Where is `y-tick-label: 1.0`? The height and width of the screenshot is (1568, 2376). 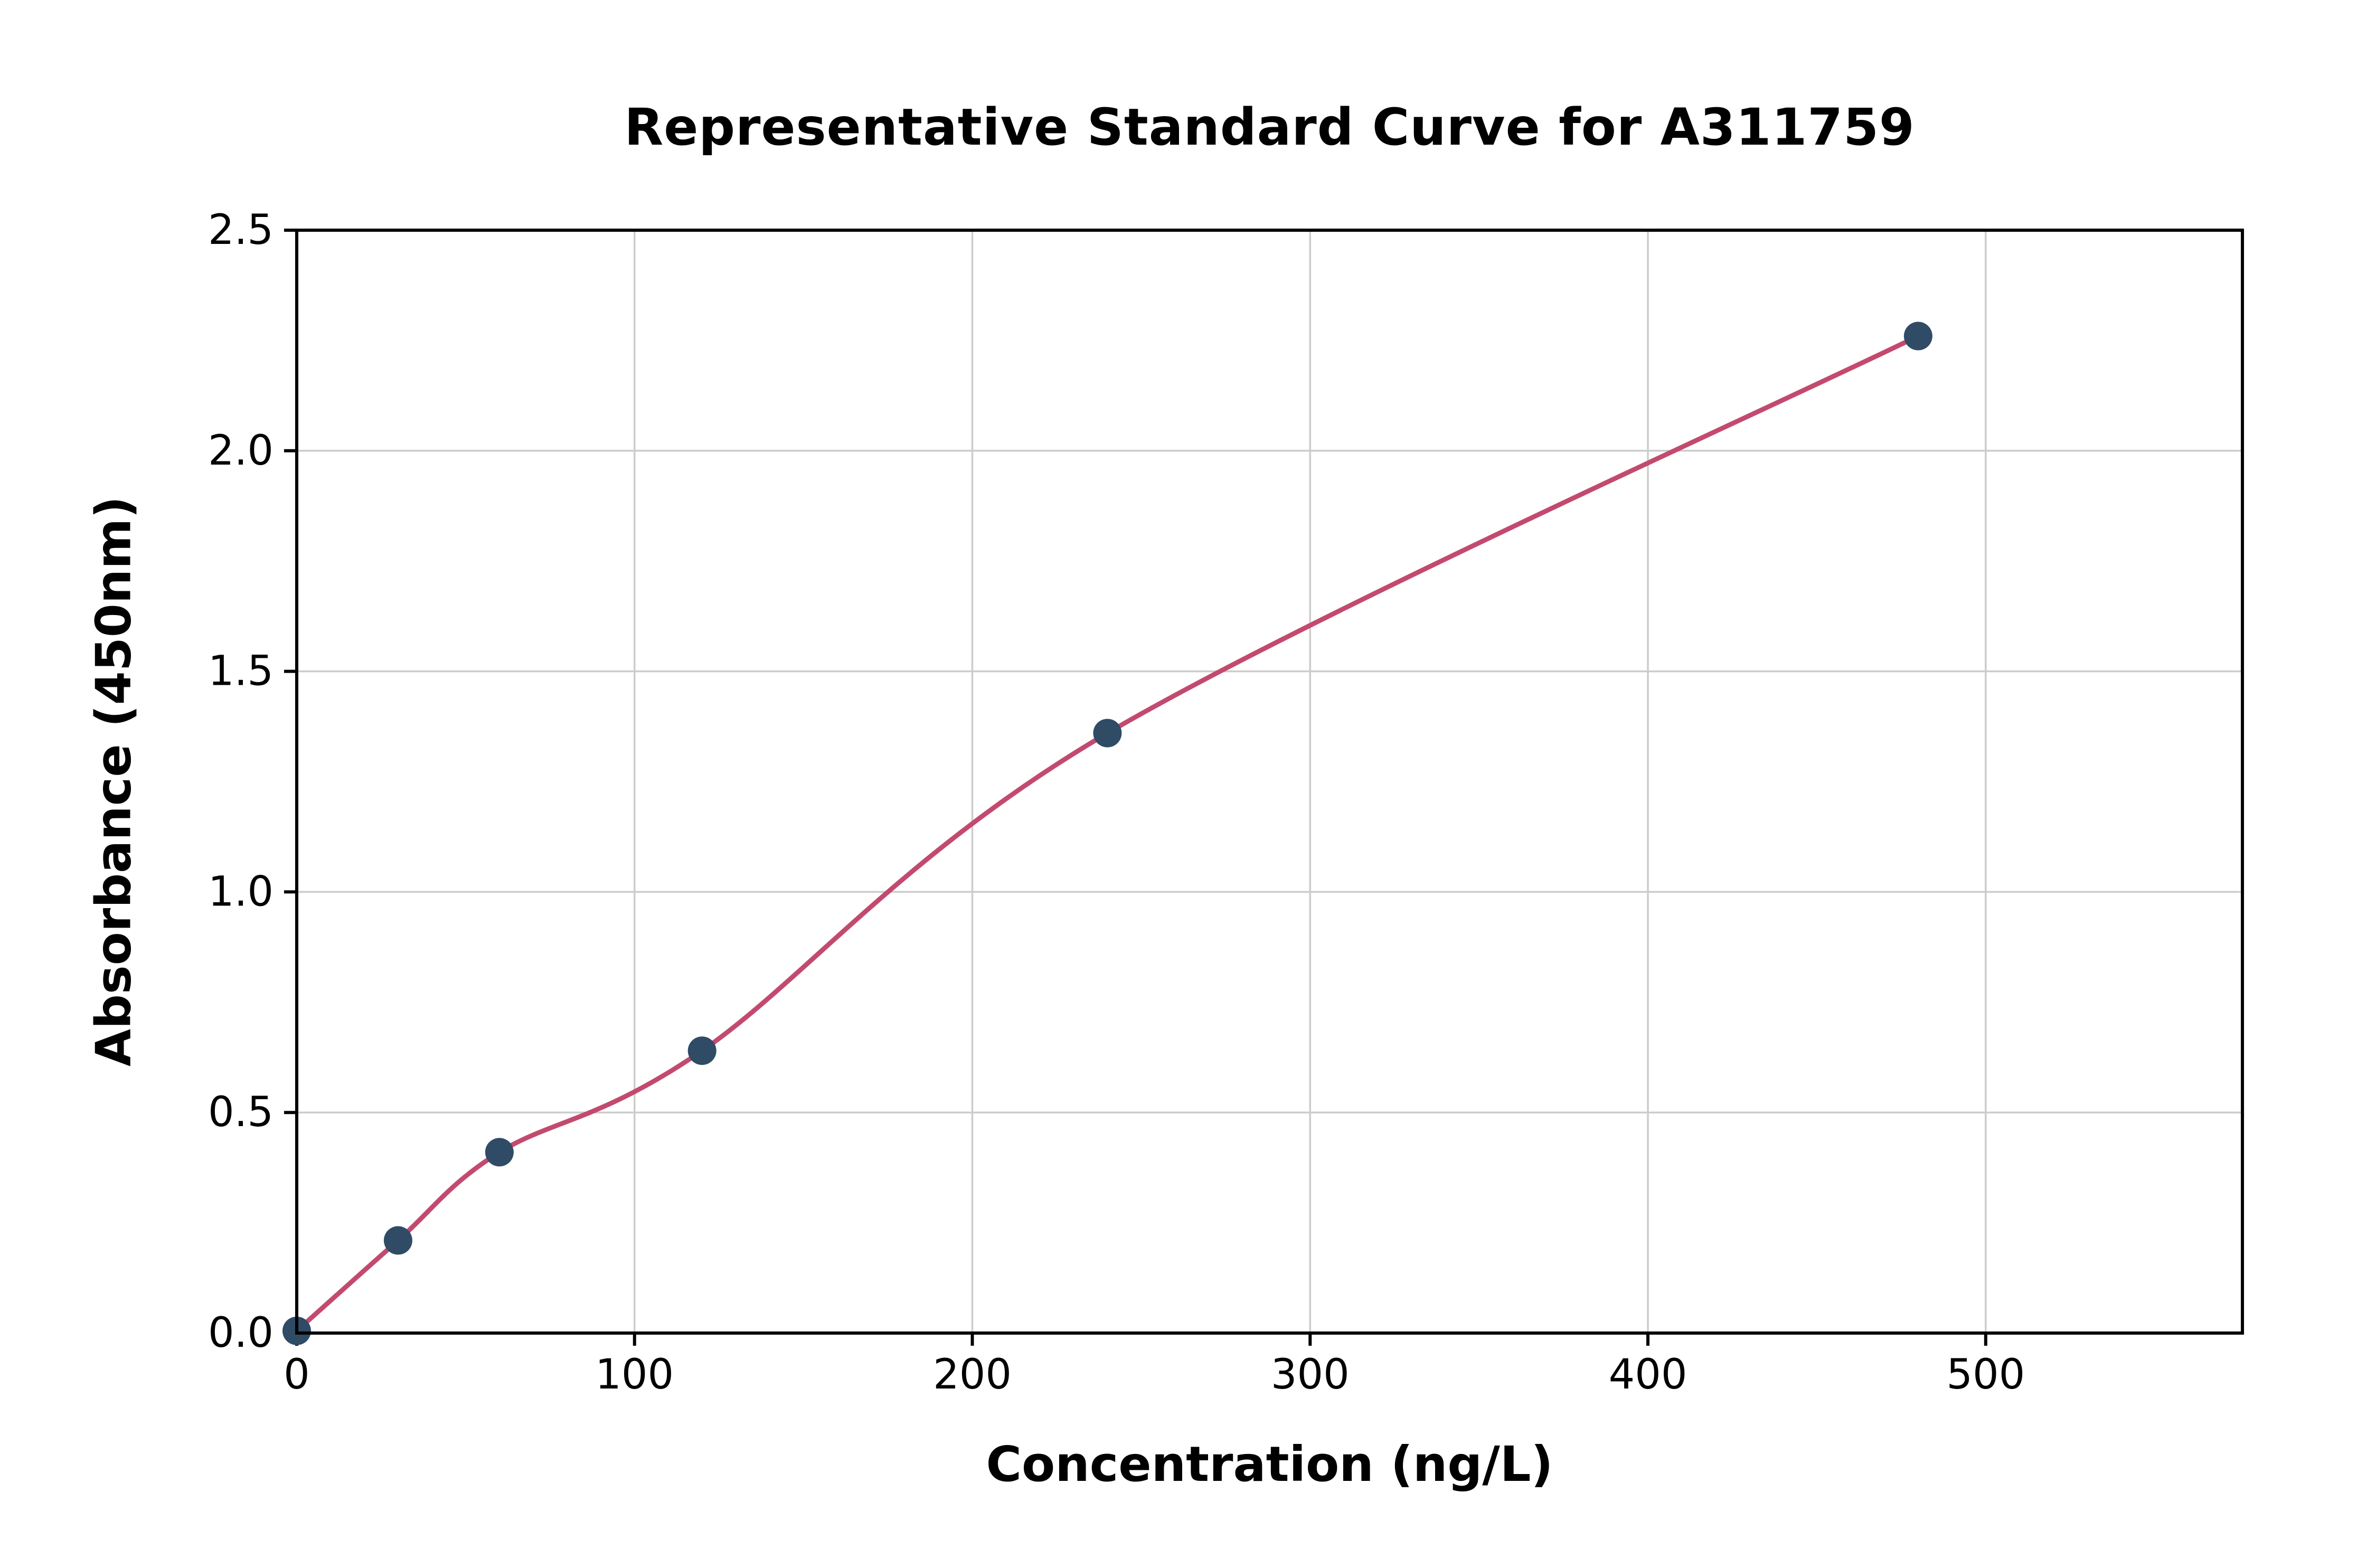 y-tick-label: 1.0 is located at coordinates (241, 891).